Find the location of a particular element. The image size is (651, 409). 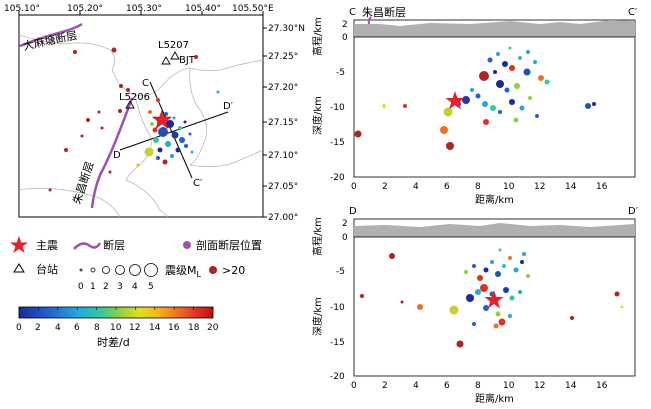

legend-mag-3: 3 is located at coordinates (120, 287).